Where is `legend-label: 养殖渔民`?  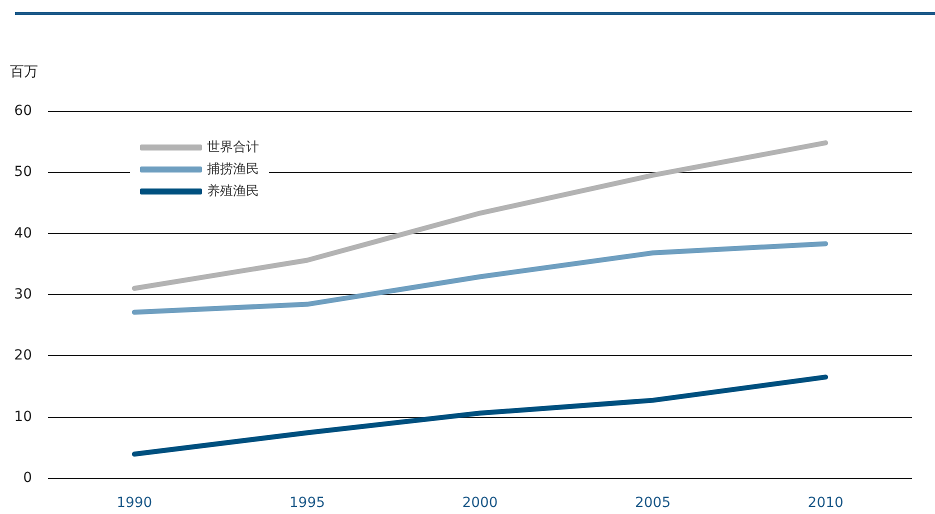
legend-label: 养殖渔民 is located at coordinates (233, 191).